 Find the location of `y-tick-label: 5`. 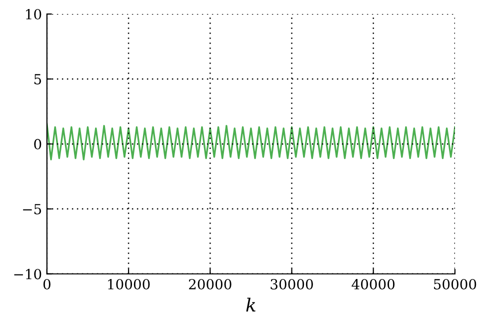

y-tick-label: 5 is located at coordinates (38, 79).